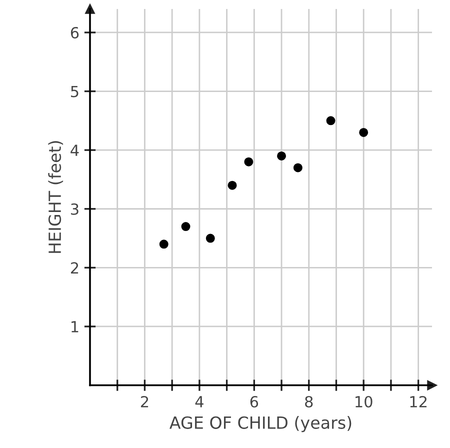  I want to click on x-tick-label: 10, so click(364, 402).